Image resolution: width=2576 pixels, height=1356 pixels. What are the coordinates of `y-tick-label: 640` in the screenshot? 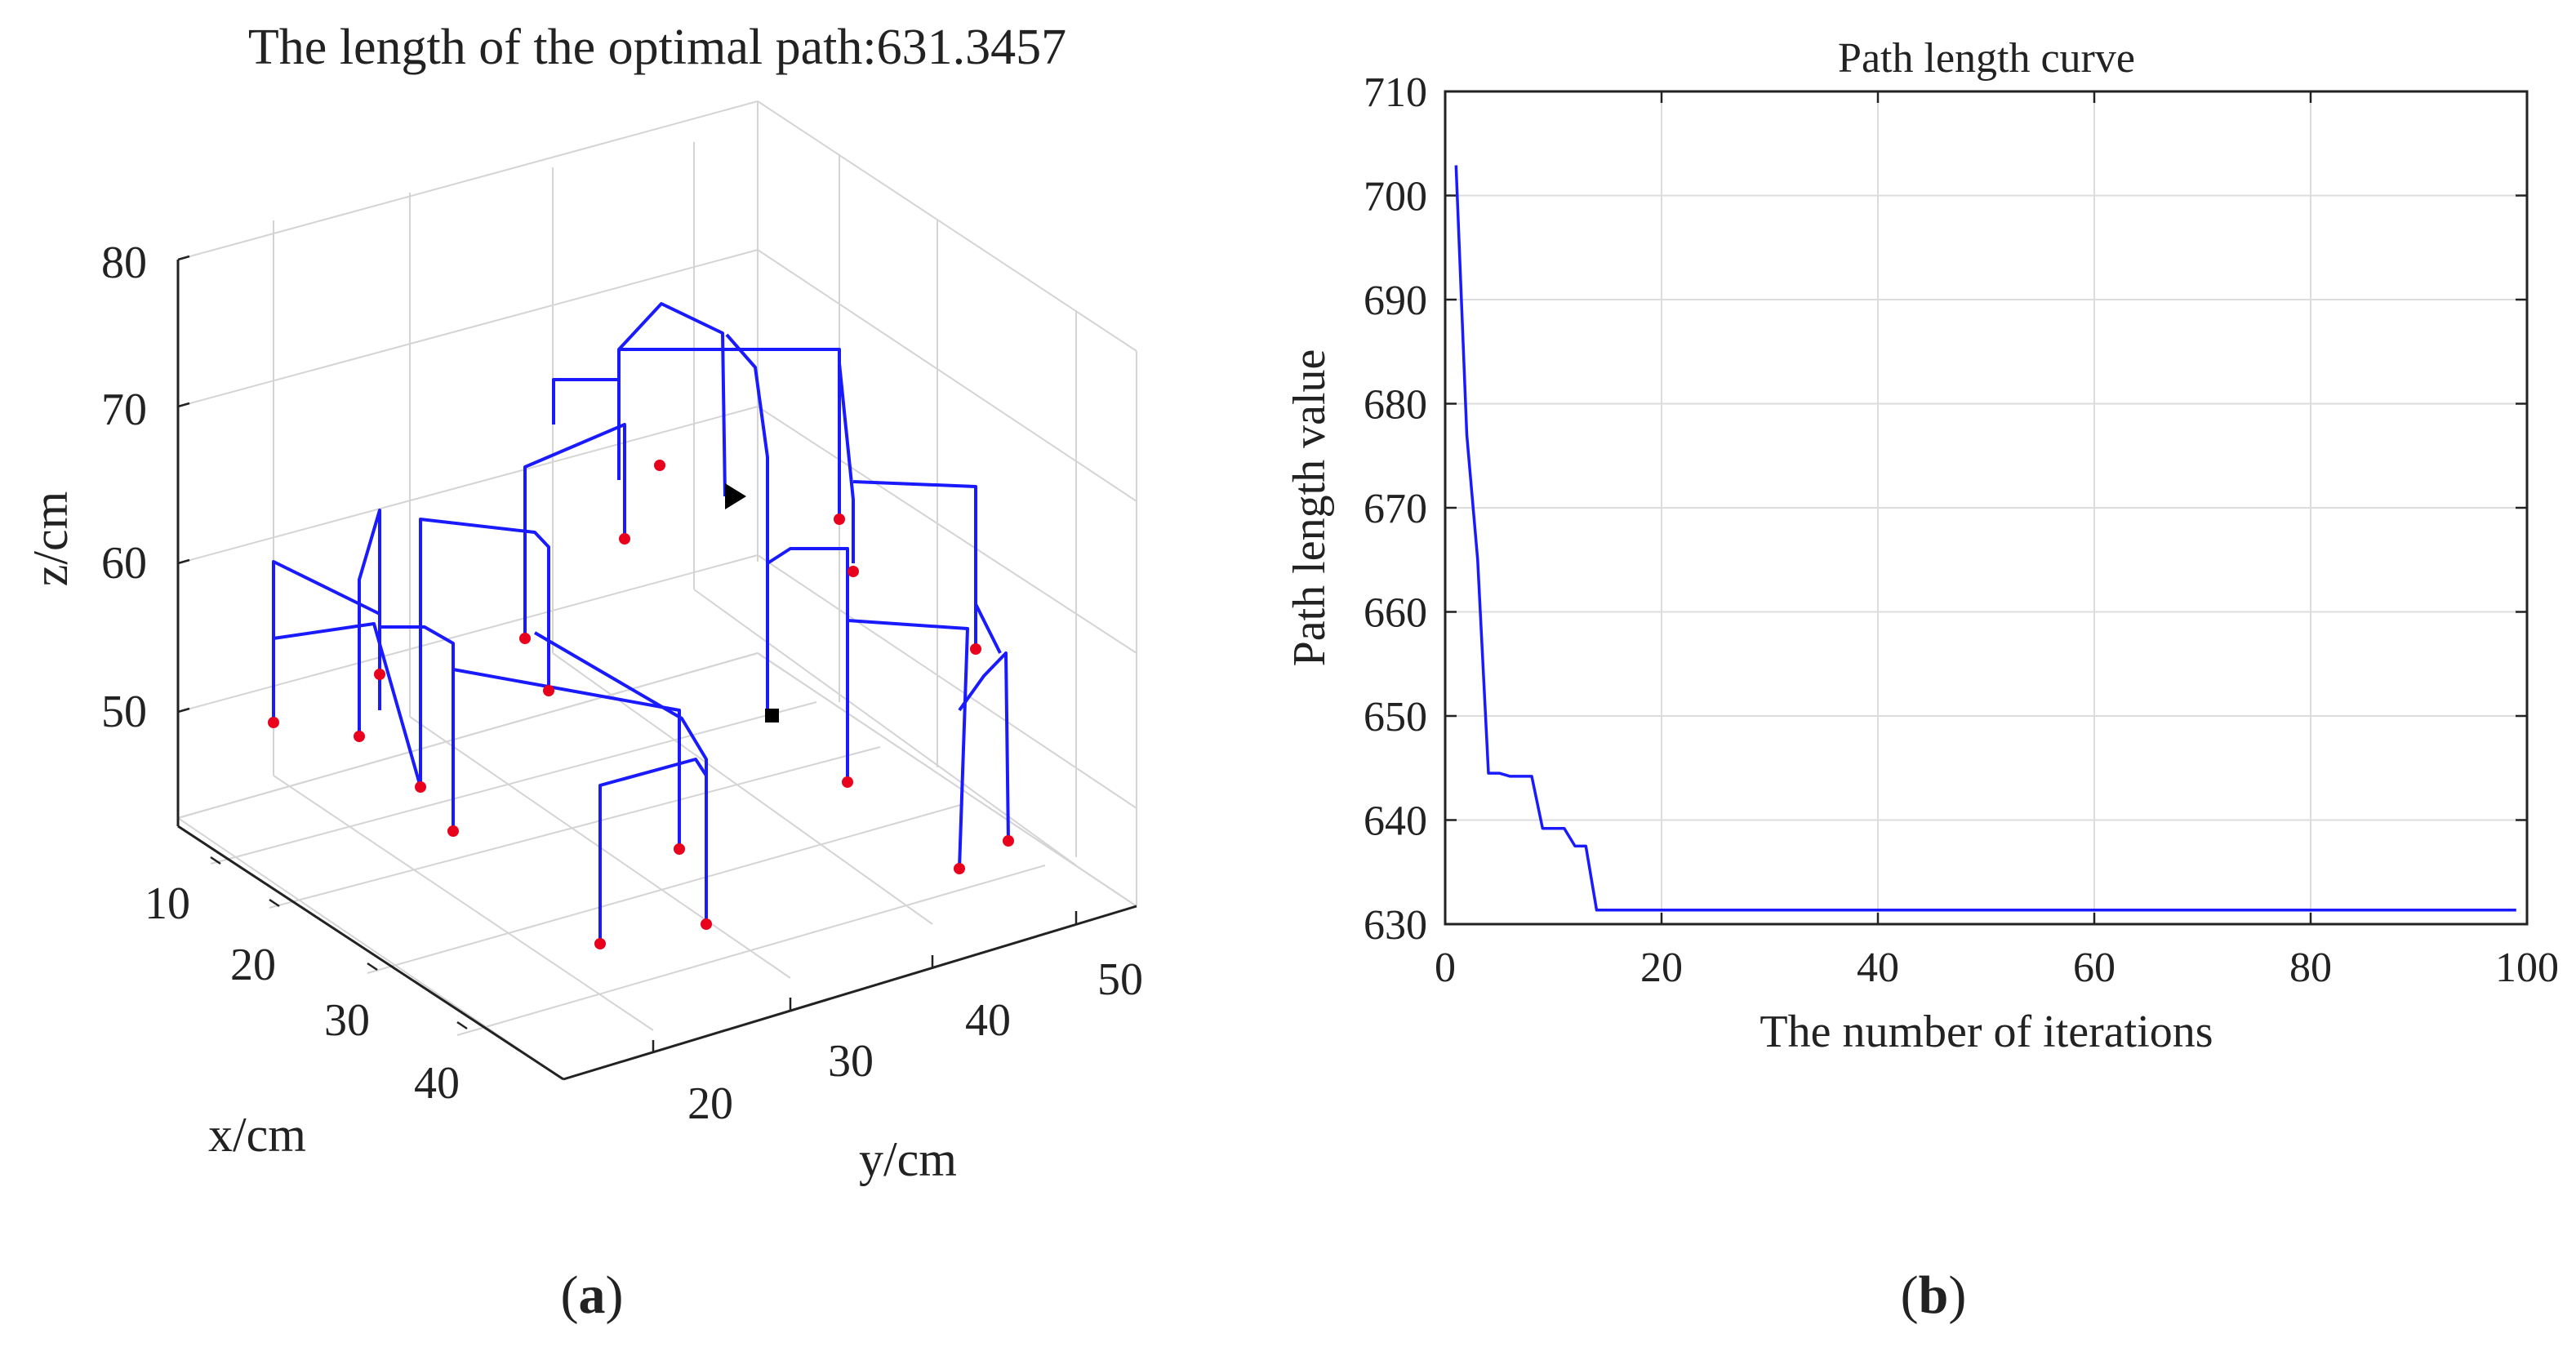 It's located at (1395, 821).